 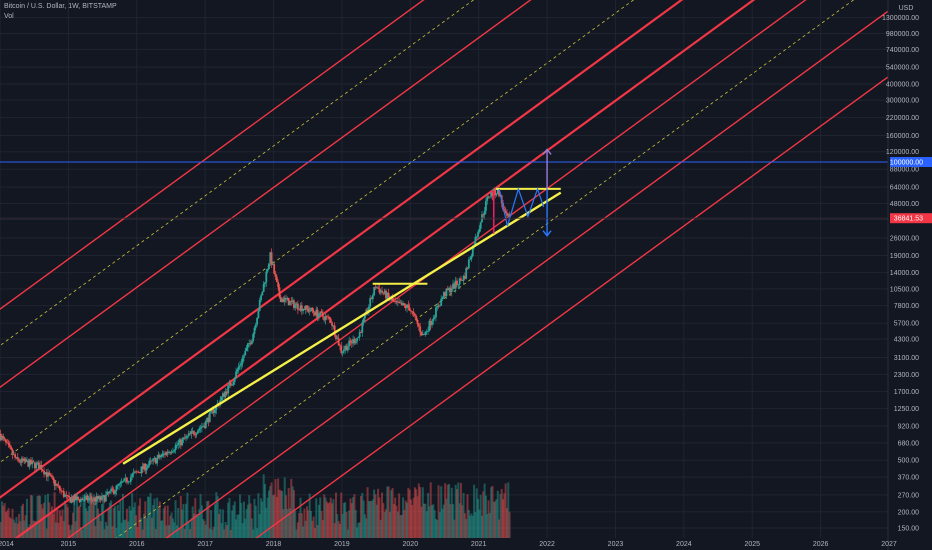 I want to click on time-tick-label: 2026, so click(x=821, y=544).